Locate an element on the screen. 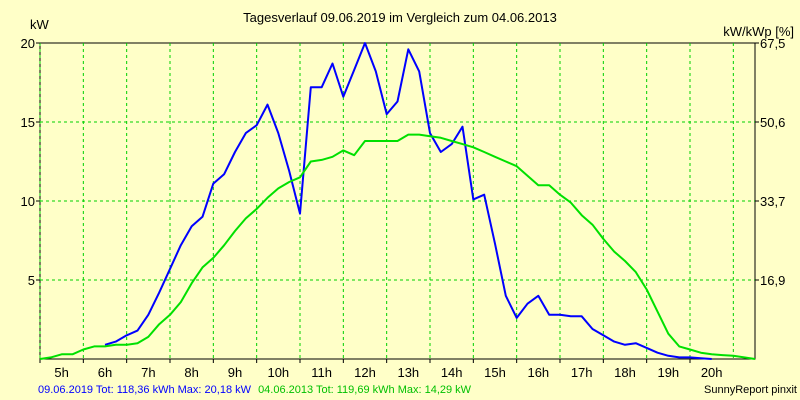 This screenshot has height=400, width=800. x-tick-label: 19h is located at coordinates (668, 372).